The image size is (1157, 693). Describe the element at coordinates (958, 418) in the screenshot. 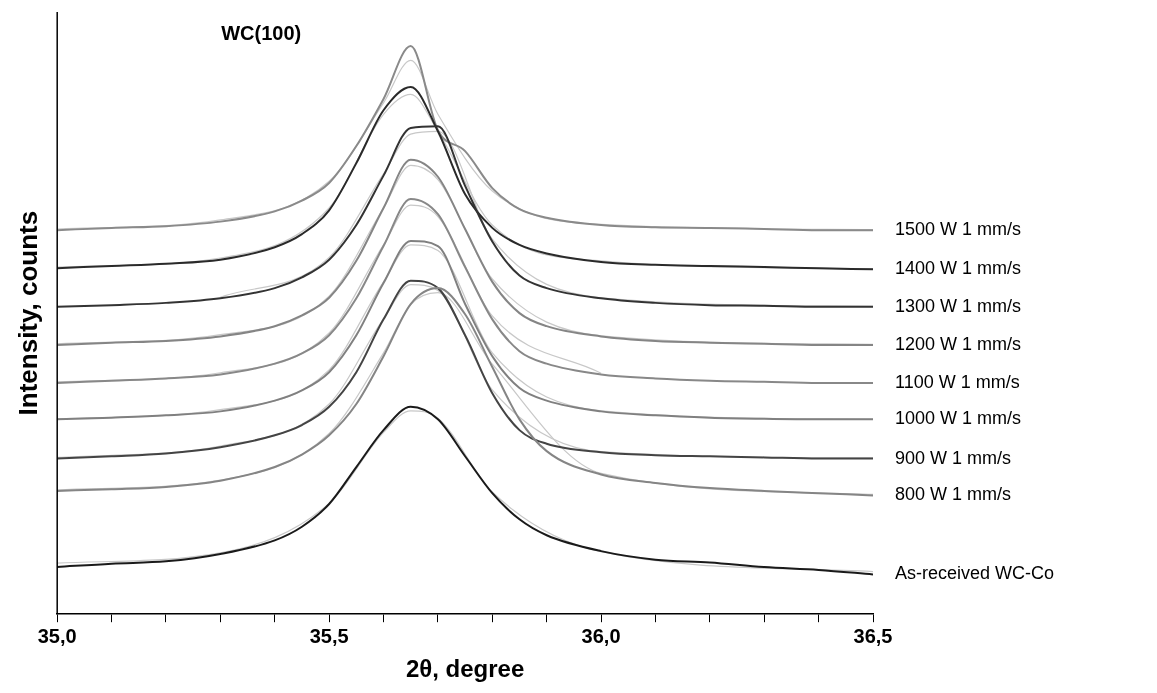

I see `series-label: 1000 W 1 mm/s` at that location.